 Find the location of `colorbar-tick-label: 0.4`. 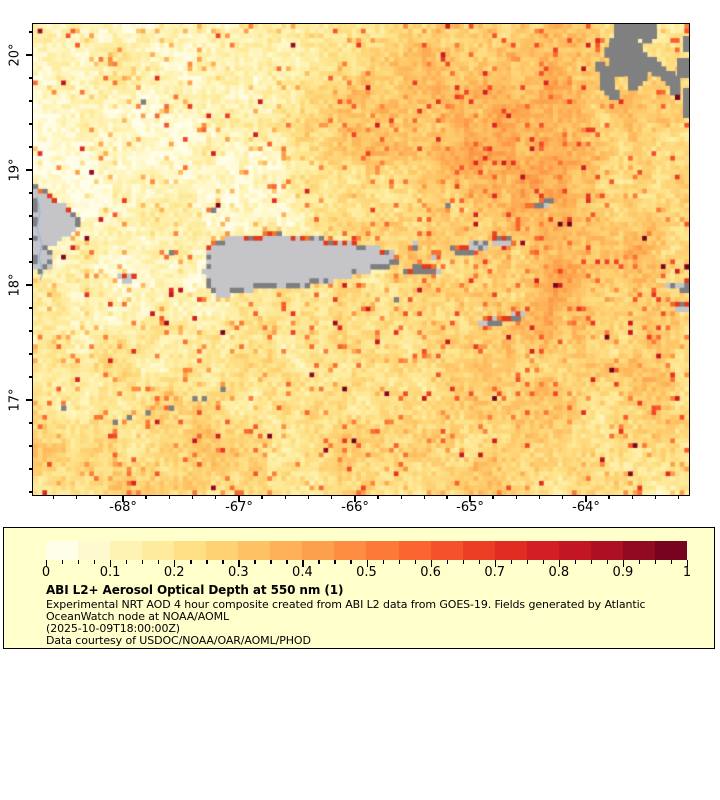

colorbar-tick-label: 0.4 is located at coordinates (302, 572).